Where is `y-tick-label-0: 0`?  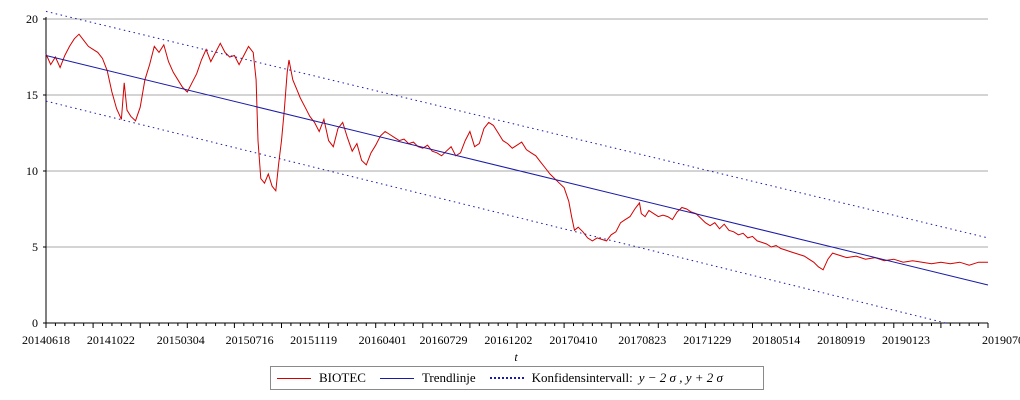
y-tick-label-0: 0 is located at coordinates (35, 323).